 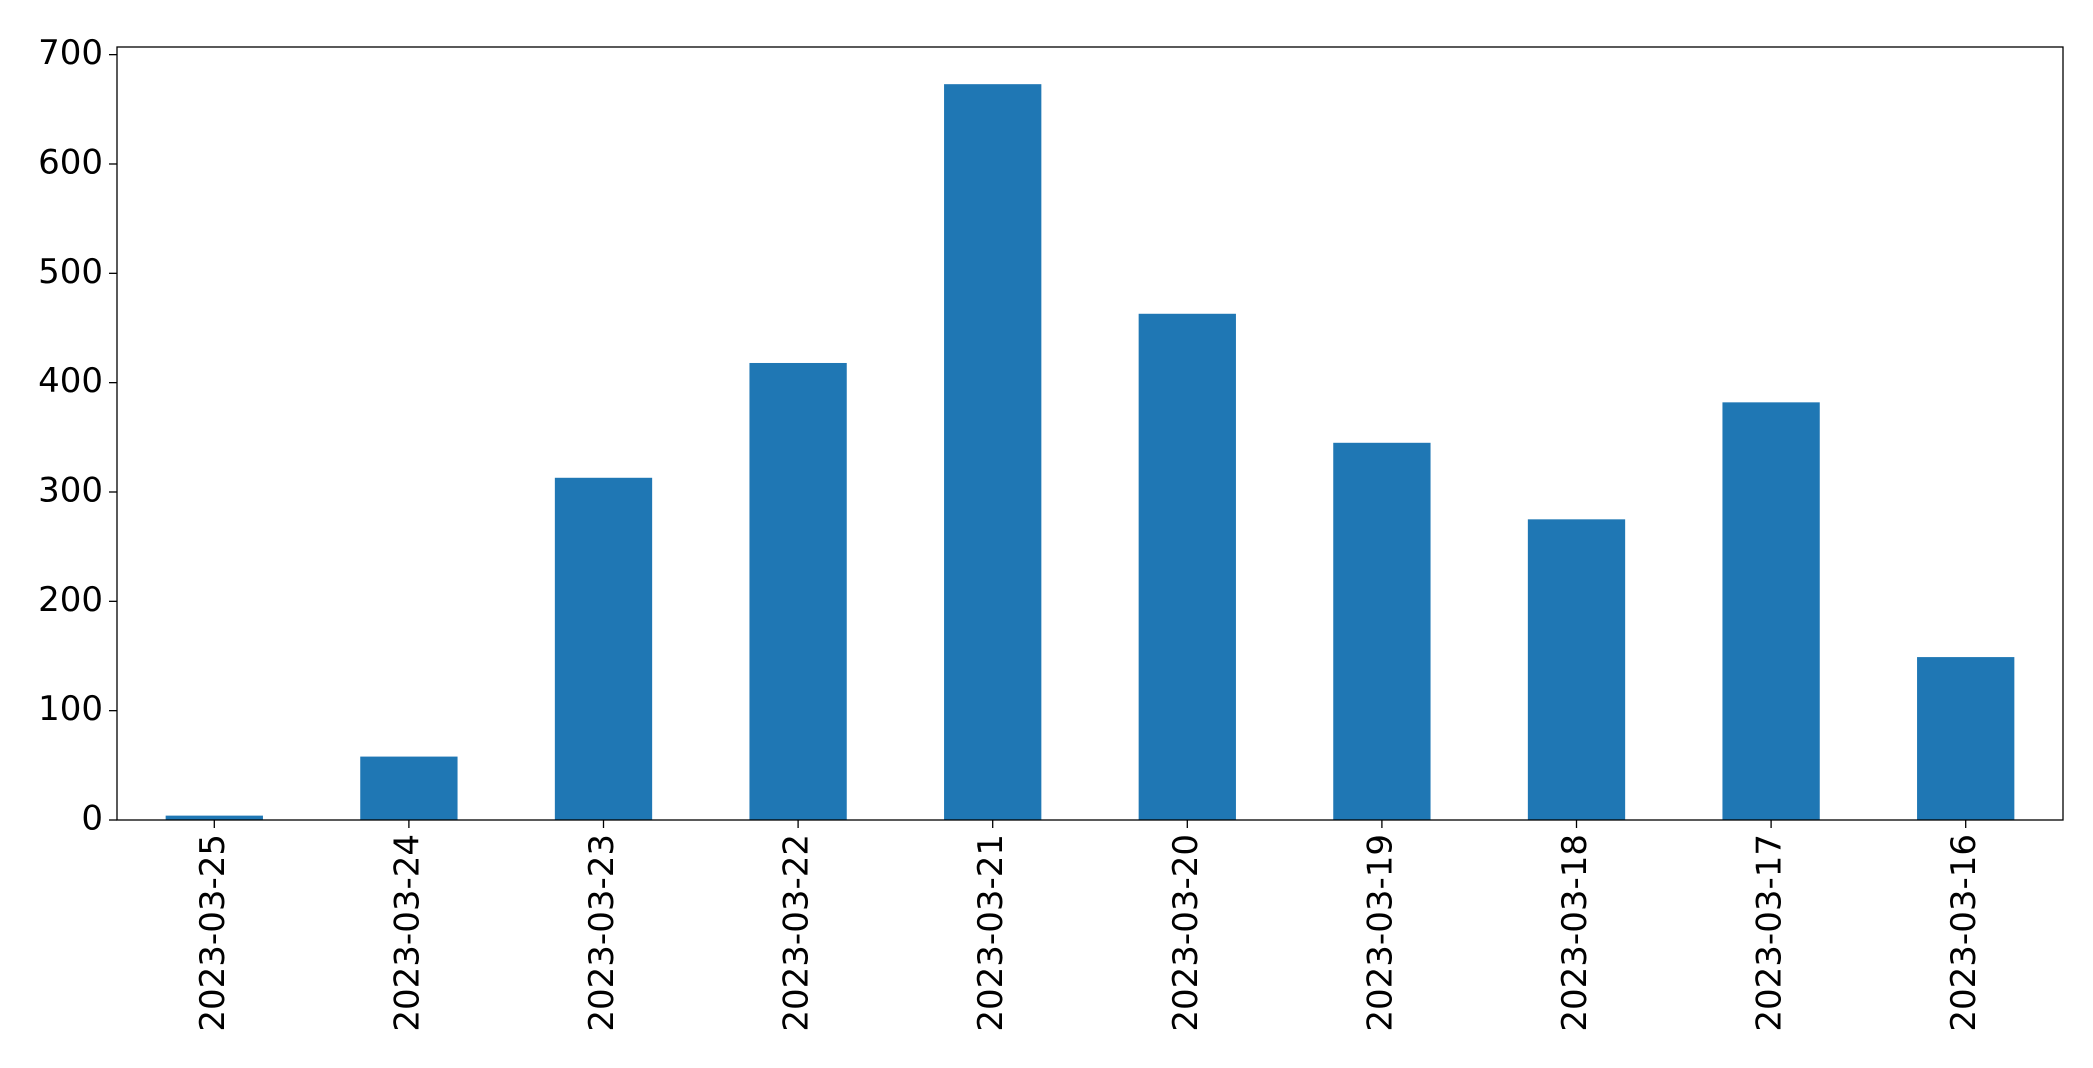 I want to click on x-tick-label: 2023-03-24, so click(x=407, y=933).